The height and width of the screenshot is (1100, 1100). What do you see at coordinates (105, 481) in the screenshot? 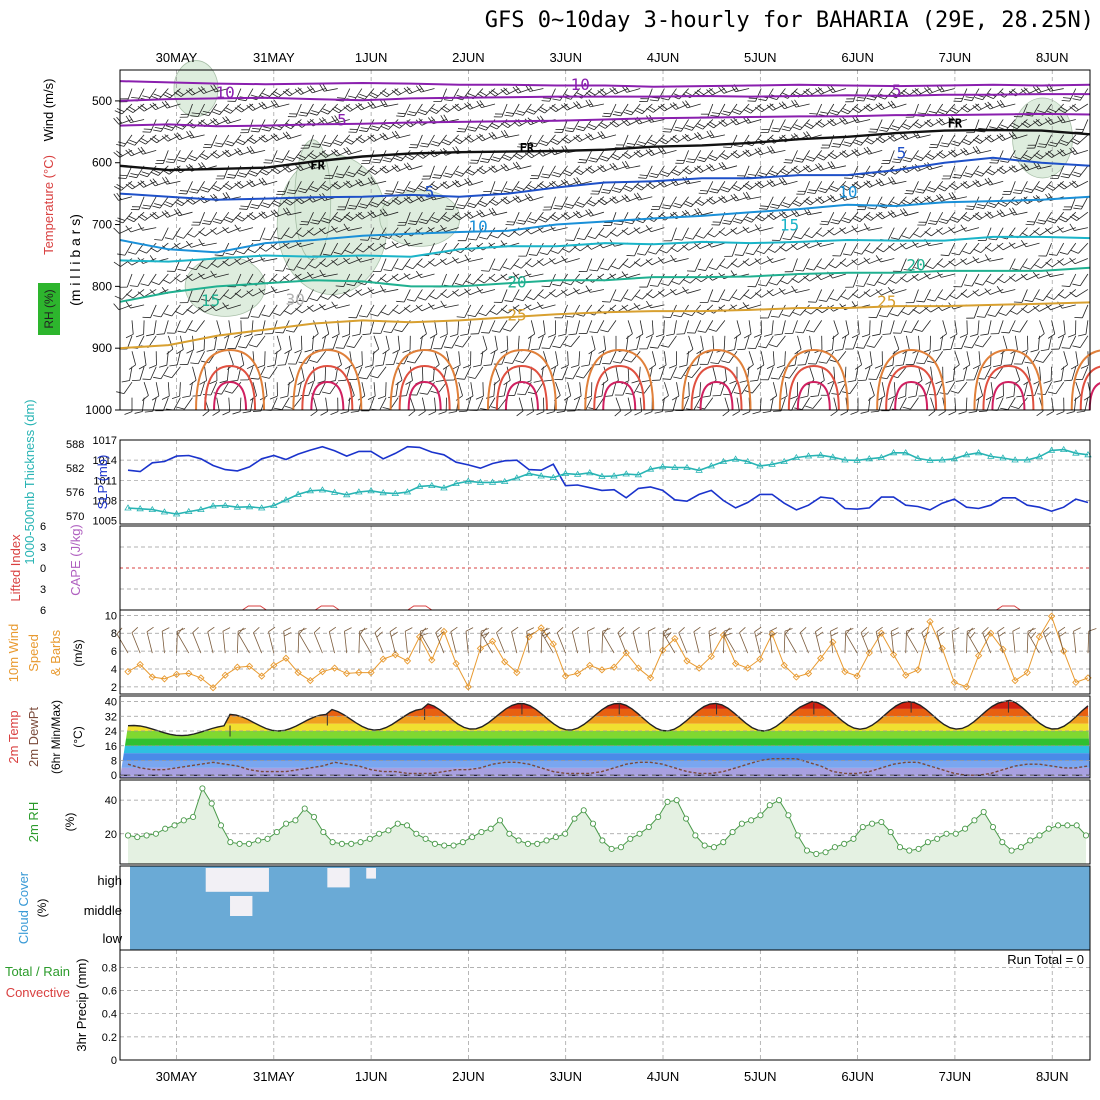
I see `slp-tick-label: 1011` at bounding box center [105, 481].